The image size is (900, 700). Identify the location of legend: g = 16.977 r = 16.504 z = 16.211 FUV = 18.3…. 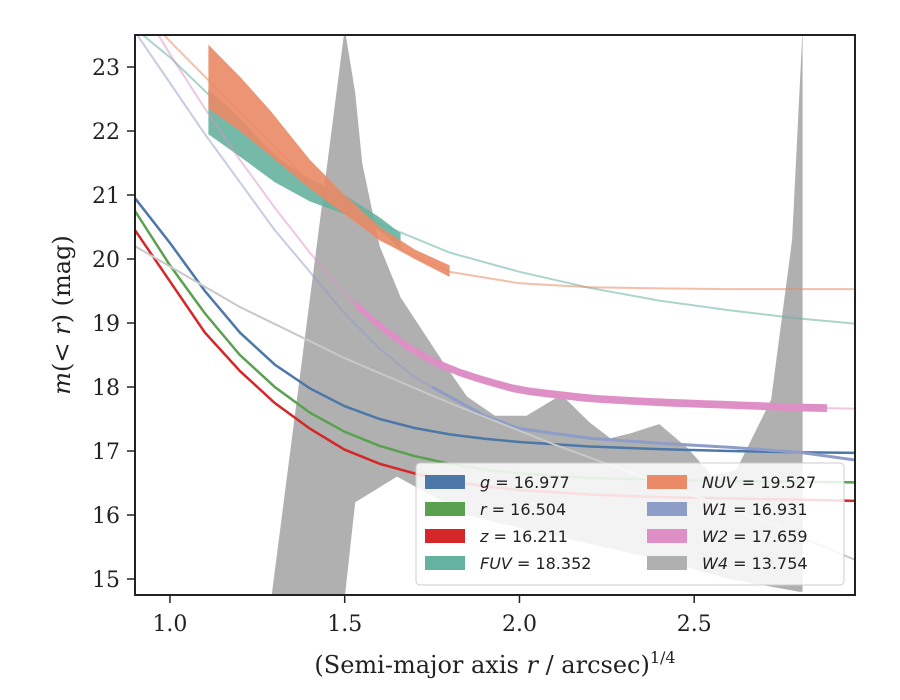
(630, 524).